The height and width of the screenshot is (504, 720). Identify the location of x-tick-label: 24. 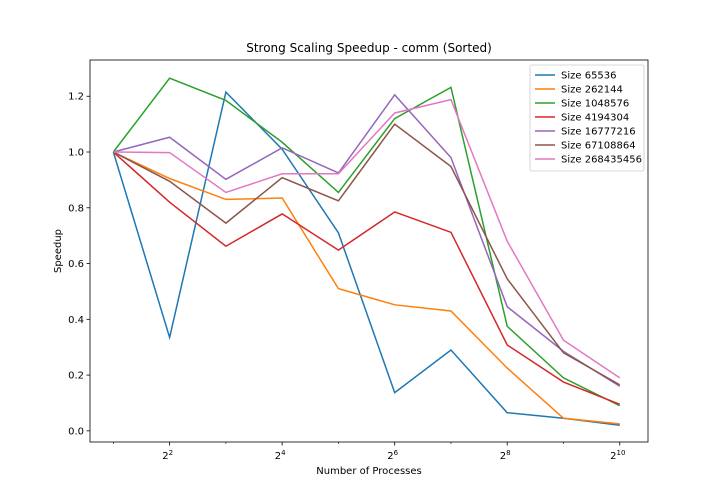
(280, 455).